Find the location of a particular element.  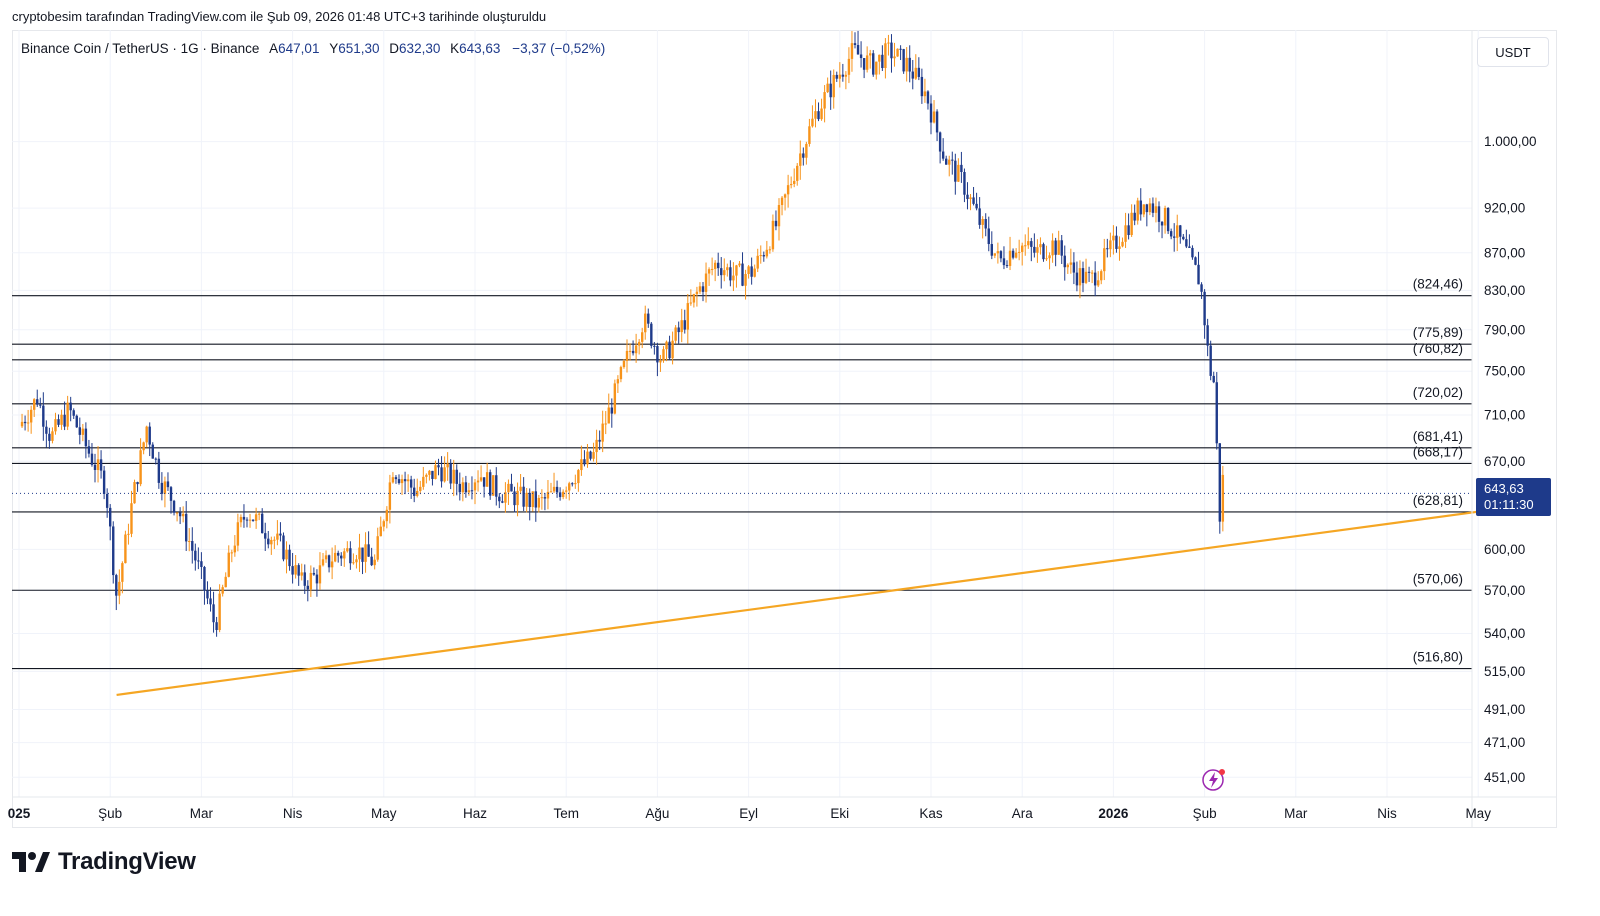

last-price-value: 643,63 is located at coordinates (1504, 488).